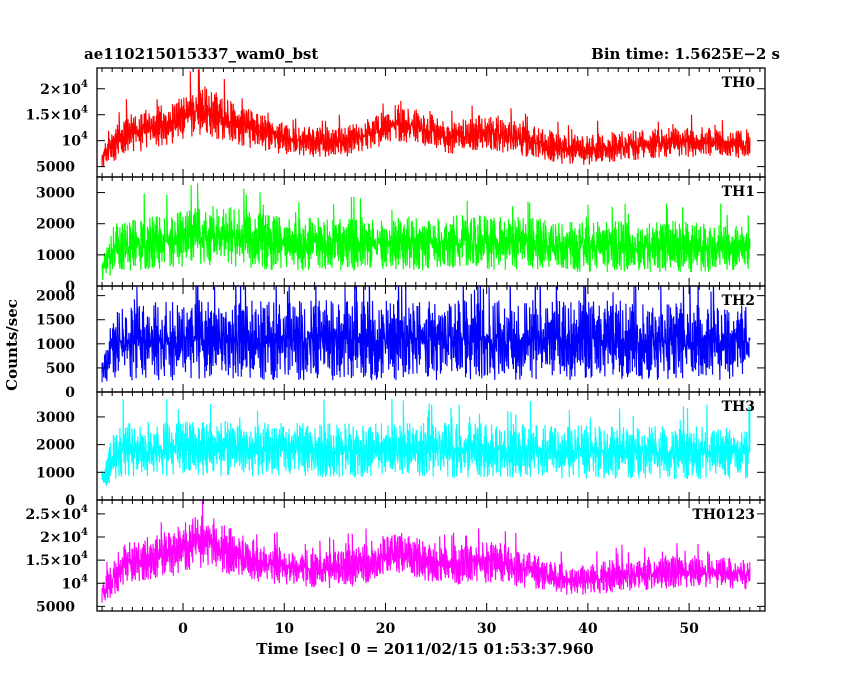  Describe the element at coordinates (56, 513) in the screenshot. I see `y-tick-label: 2.5×10⁴` at that location.